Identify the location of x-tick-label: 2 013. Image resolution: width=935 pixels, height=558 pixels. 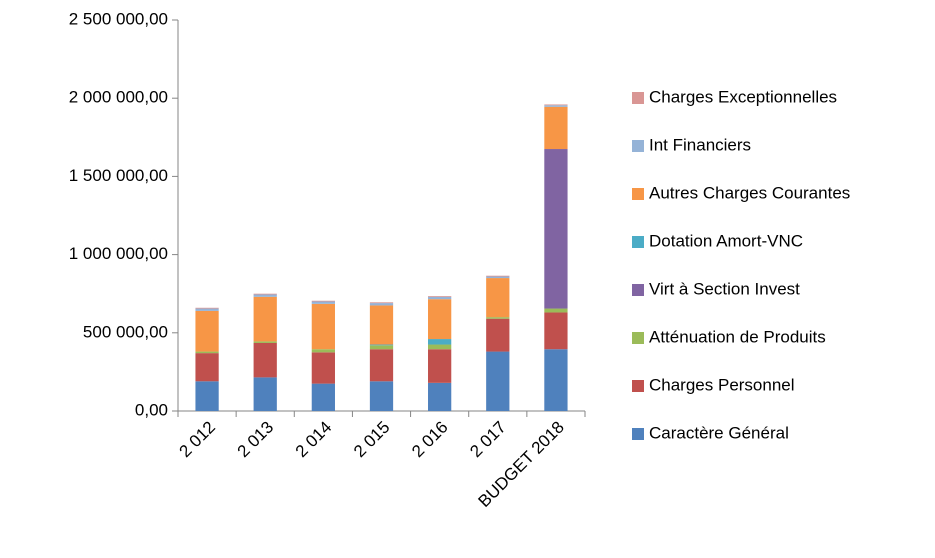
(256, 440).